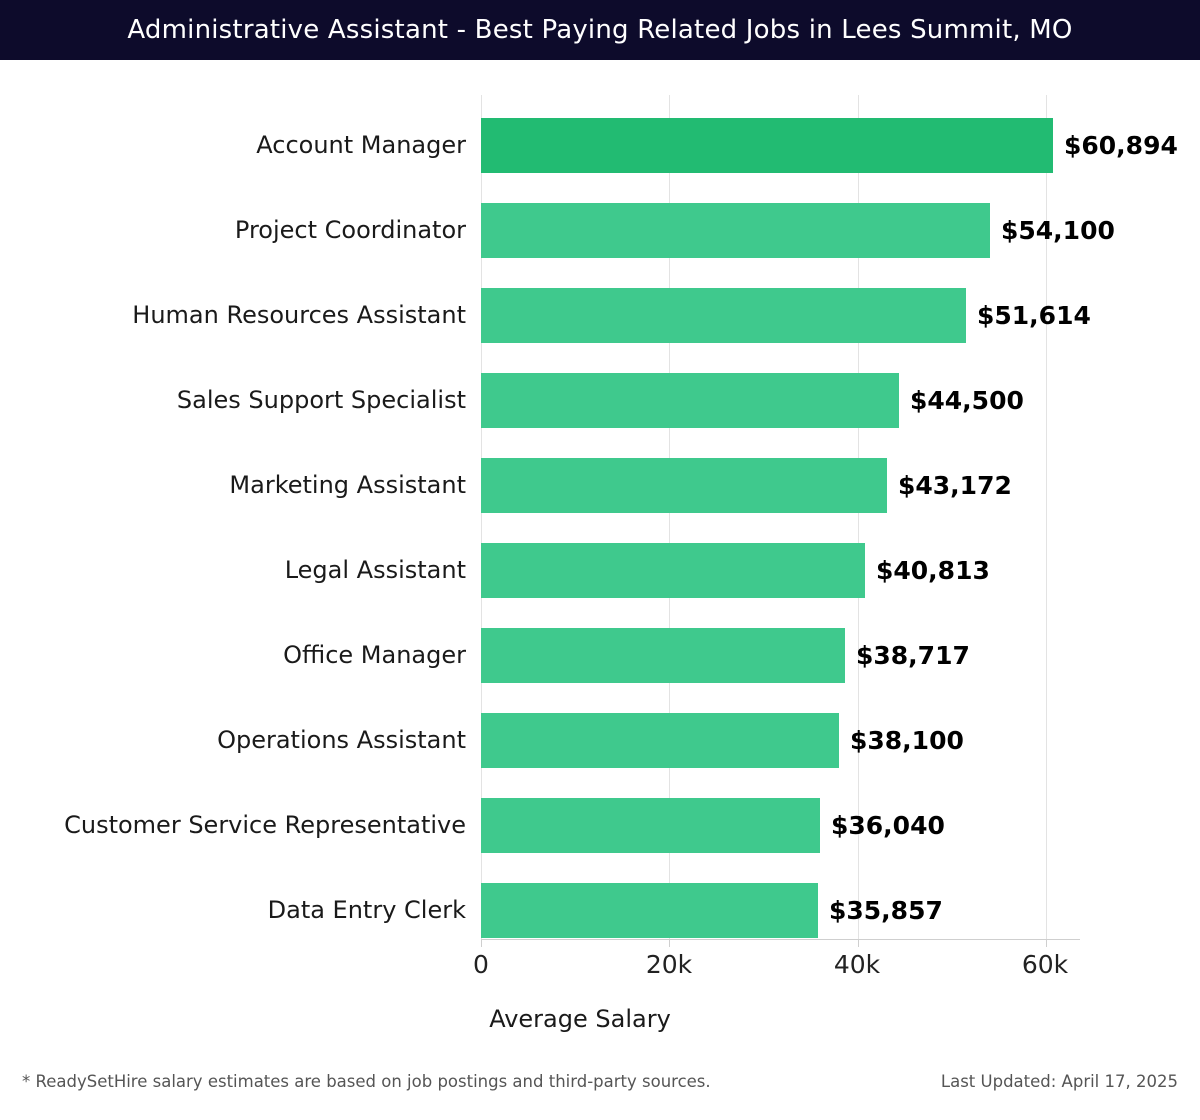 This screenshot has width=1200, height=1120. Describe the element at coordinates (374, 655) in the screenshot. I see `bar-category-label: Office Manager` at that location.